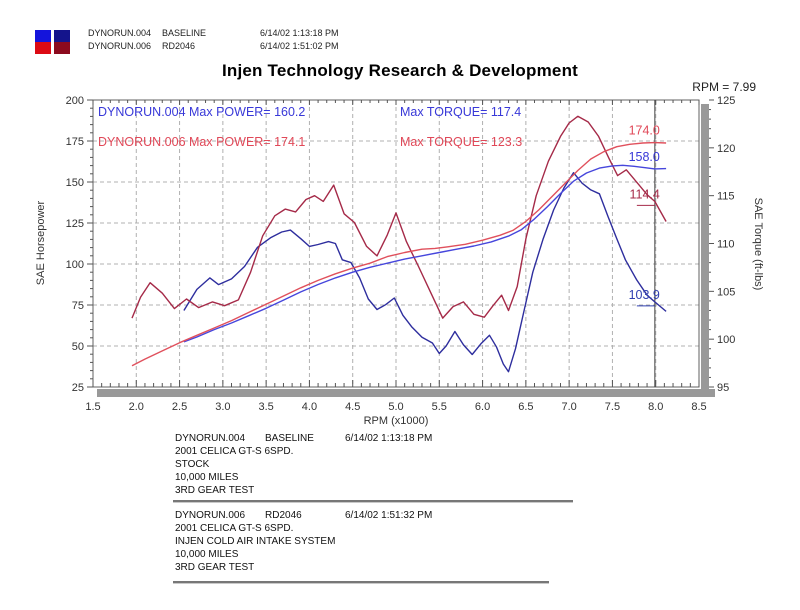 The height and width of the screenshot is (610, 800). What do you see at coordinates (120, 46) in the screenshot?
I see `legend-run2-file: DYNORUN.006` at bounding box center [120, 46].